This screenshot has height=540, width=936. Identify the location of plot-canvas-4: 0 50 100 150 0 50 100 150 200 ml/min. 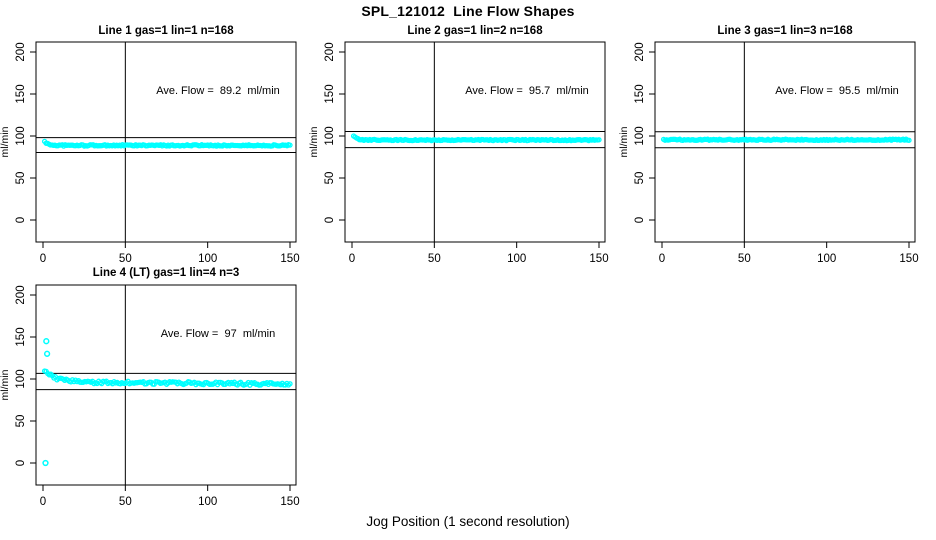
(150, 396).